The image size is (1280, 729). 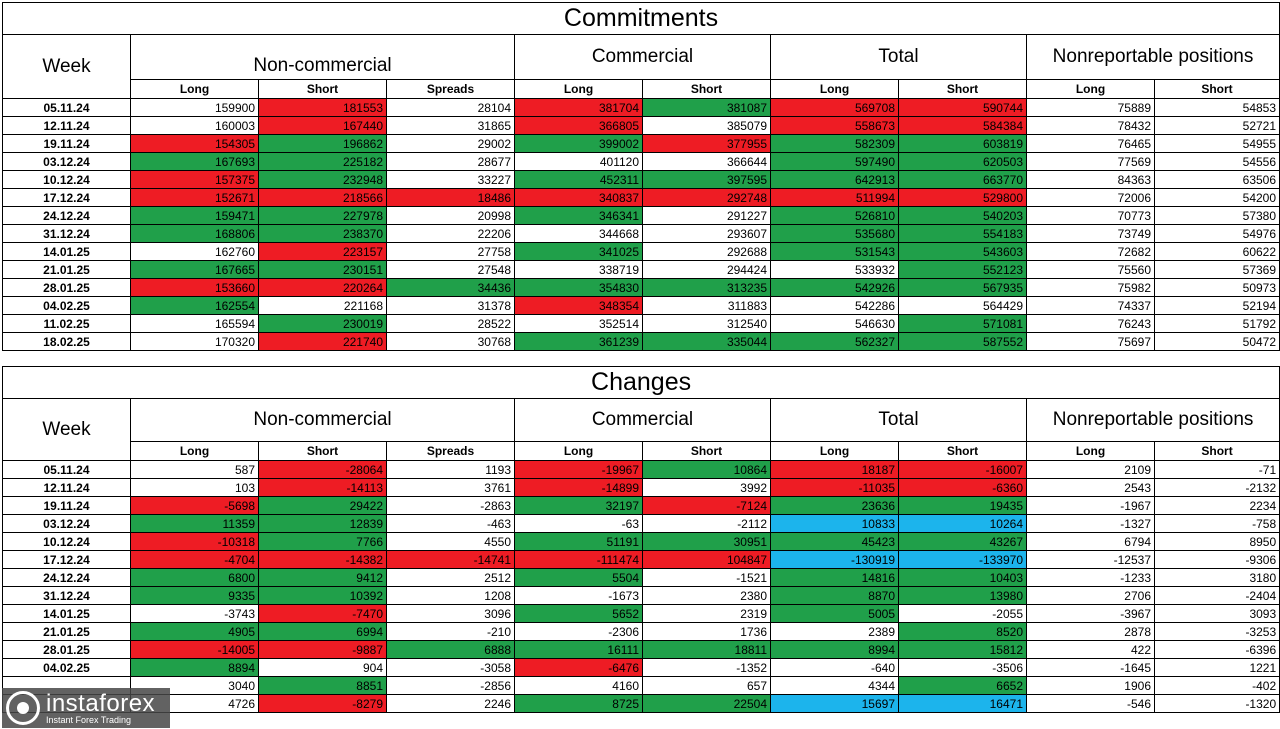 What do you see at coordinates (194, 197) in the screenshot?
I see `value-cell: 152671` at bounding box center [194, 197].